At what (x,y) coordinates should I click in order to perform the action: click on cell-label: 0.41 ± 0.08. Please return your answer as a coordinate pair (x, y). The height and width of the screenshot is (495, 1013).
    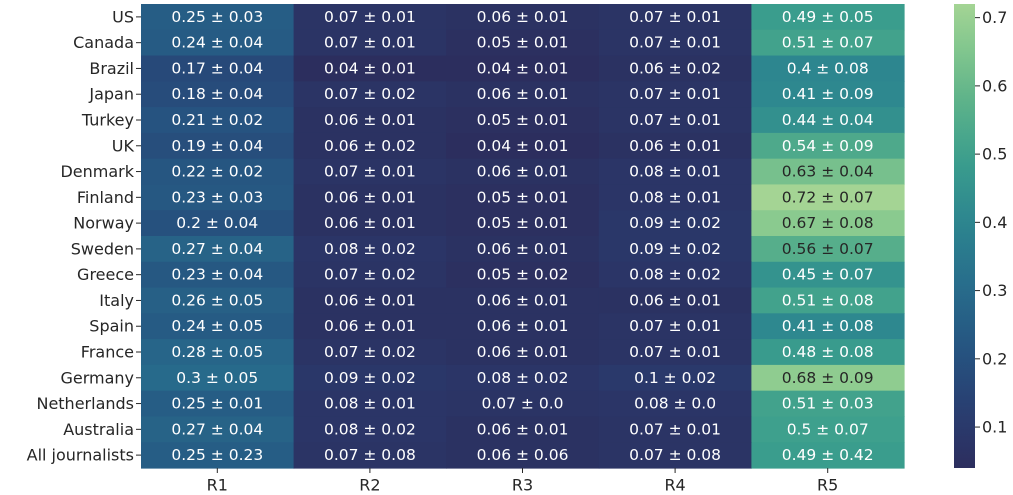
    Looking at the image, I should click on (828, 326).